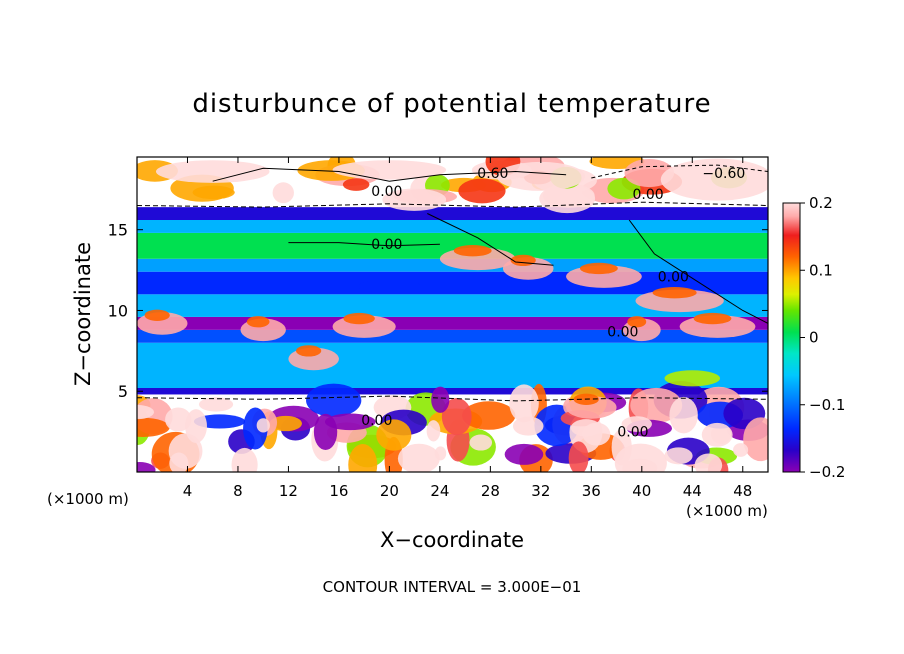 The width and height of the screenshot is (904, 654). I want to click on contour-label-4: 0.00, so click(386, 245).